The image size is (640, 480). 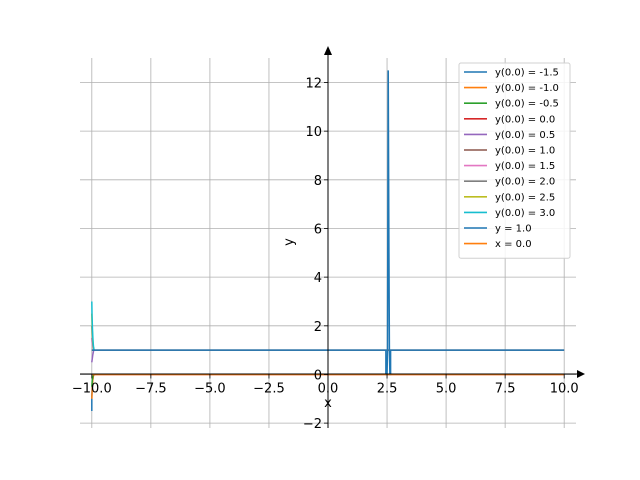 What do you see at coordinates (312, 424) in the screenshot?
I see `y-tick-label: −2` at bounding box center [312, 424].